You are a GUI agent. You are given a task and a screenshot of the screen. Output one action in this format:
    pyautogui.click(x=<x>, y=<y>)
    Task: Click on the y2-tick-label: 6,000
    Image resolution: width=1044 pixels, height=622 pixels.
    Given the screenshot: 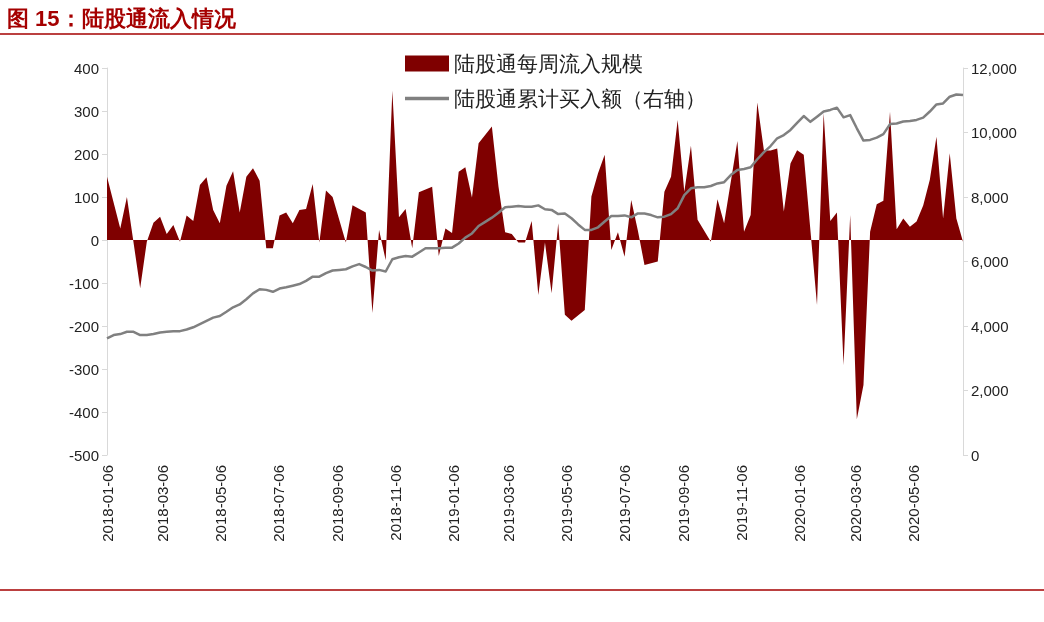 What is the action you would take?
    pyautogui.click(x=990, y=261)
    